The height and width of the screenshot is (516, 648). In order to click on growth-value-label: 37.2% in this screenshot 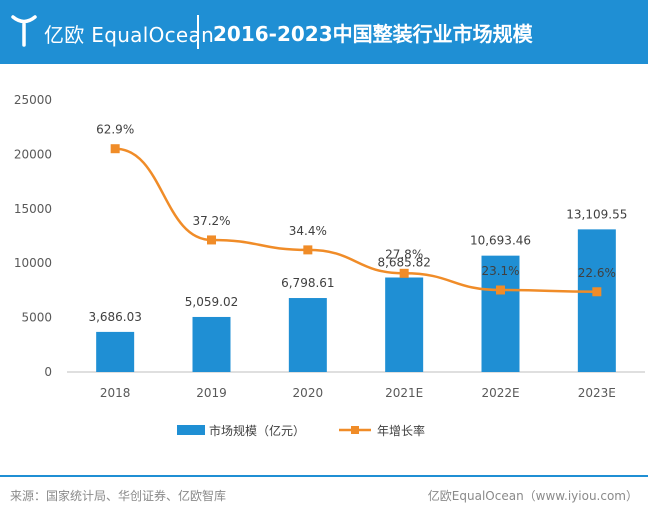, I will do `click(211, 221)`.